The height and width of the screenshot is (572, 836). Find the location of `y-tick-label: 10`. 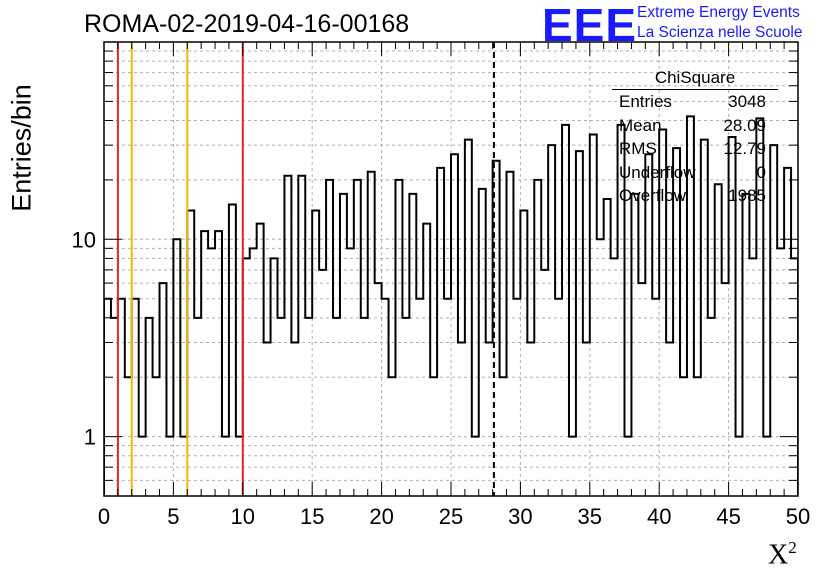

y-tick-label: 10 is located at coordinates (84, 239).